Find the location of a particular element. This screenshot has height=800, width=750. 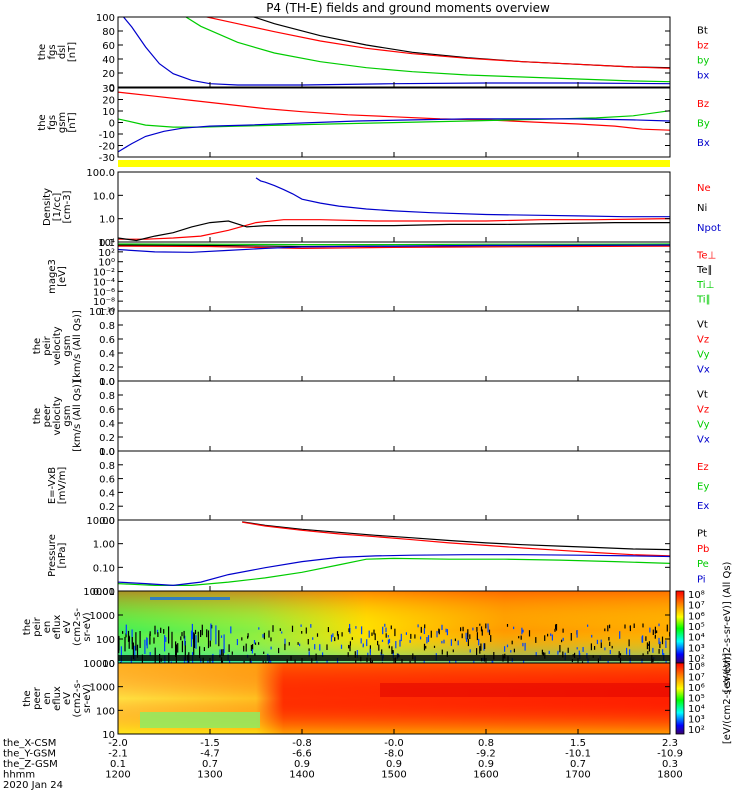

ylabel-peir_spectrum: peir is located at coordinates (37, 626).